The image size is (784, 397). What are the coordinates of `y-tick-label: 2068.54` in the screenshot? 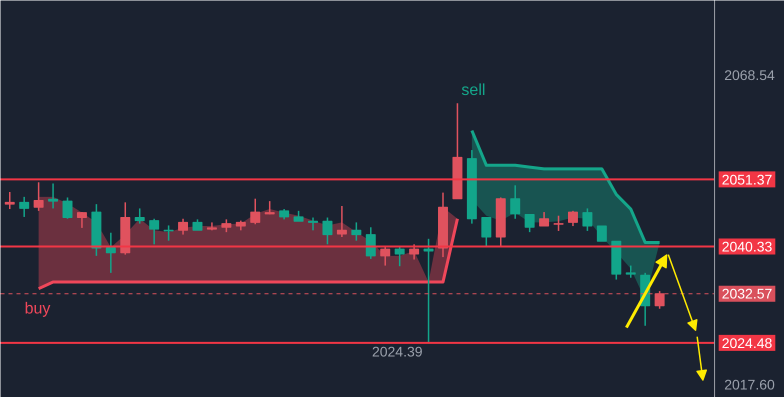 It's located at (750, 75).